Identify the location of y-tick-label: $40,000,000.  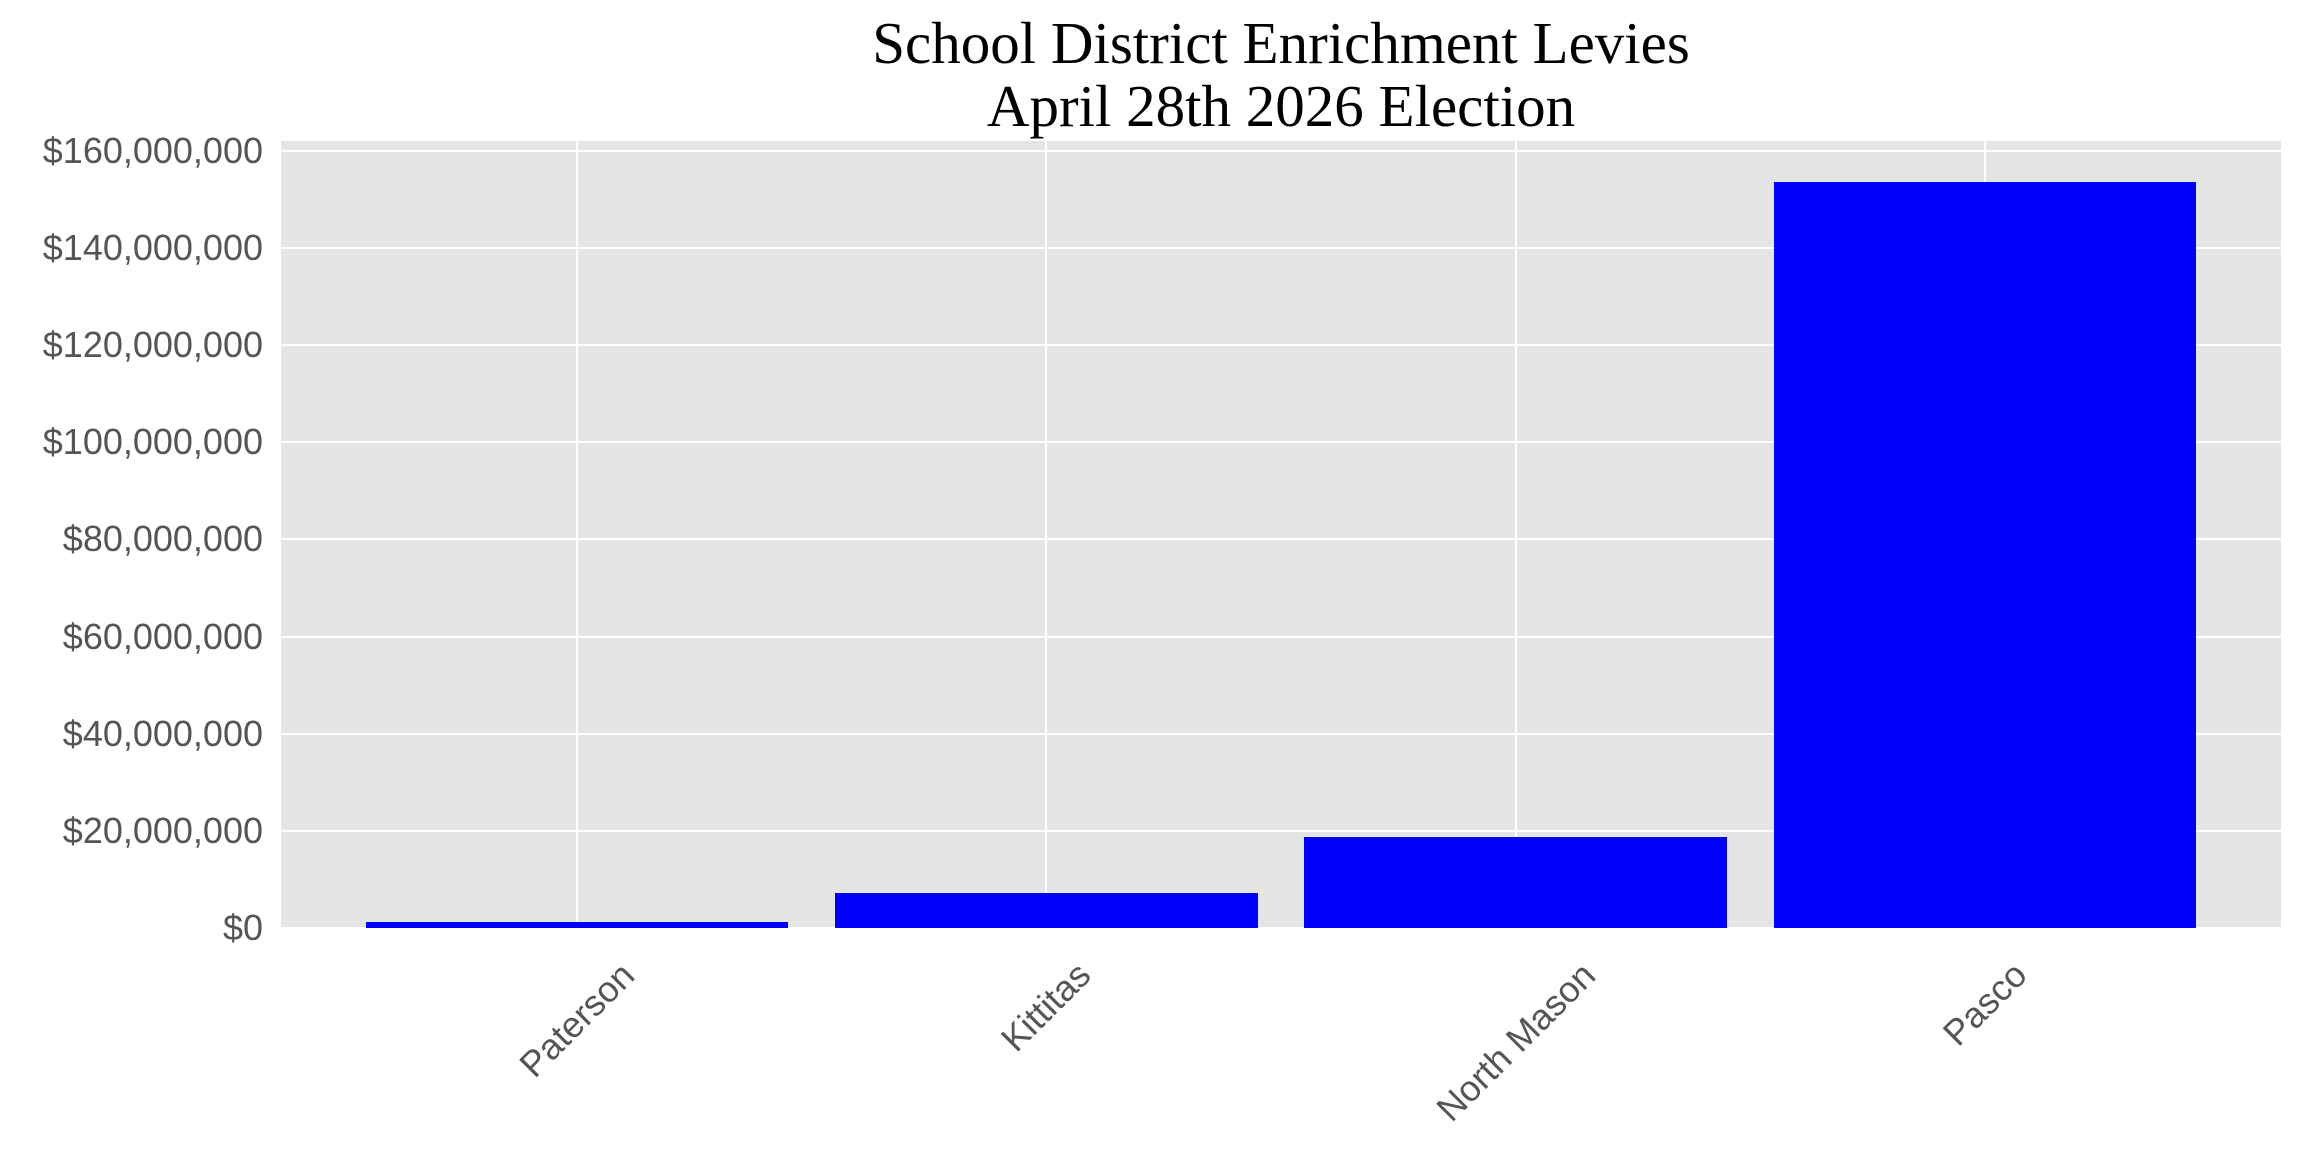
(162, 733).